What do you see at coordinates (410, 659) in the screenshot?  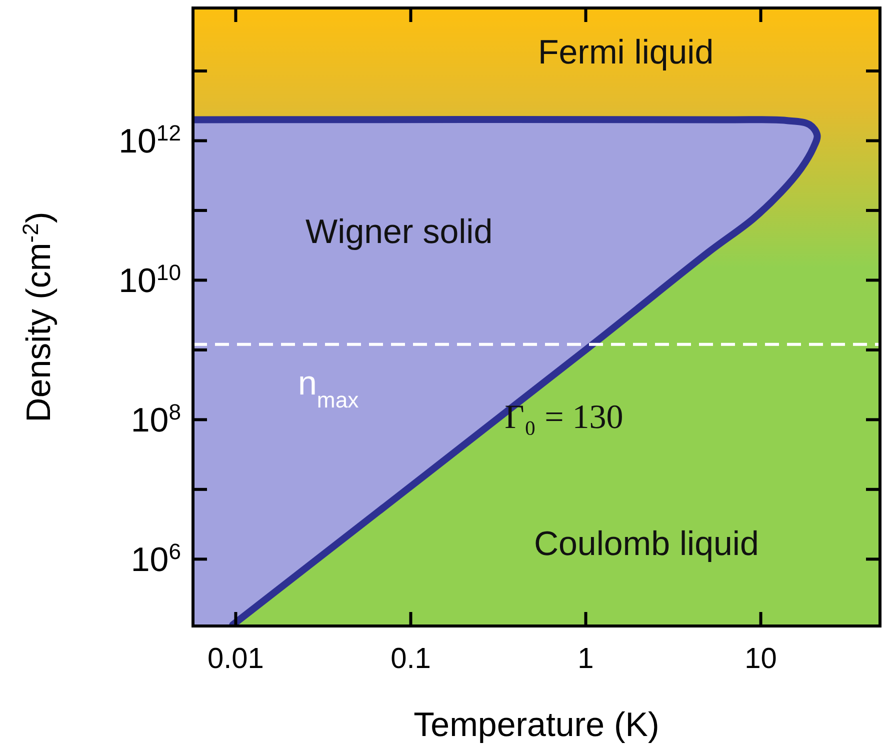 I see `x-tick-label: 0.1` at bounding box center [410, 659].